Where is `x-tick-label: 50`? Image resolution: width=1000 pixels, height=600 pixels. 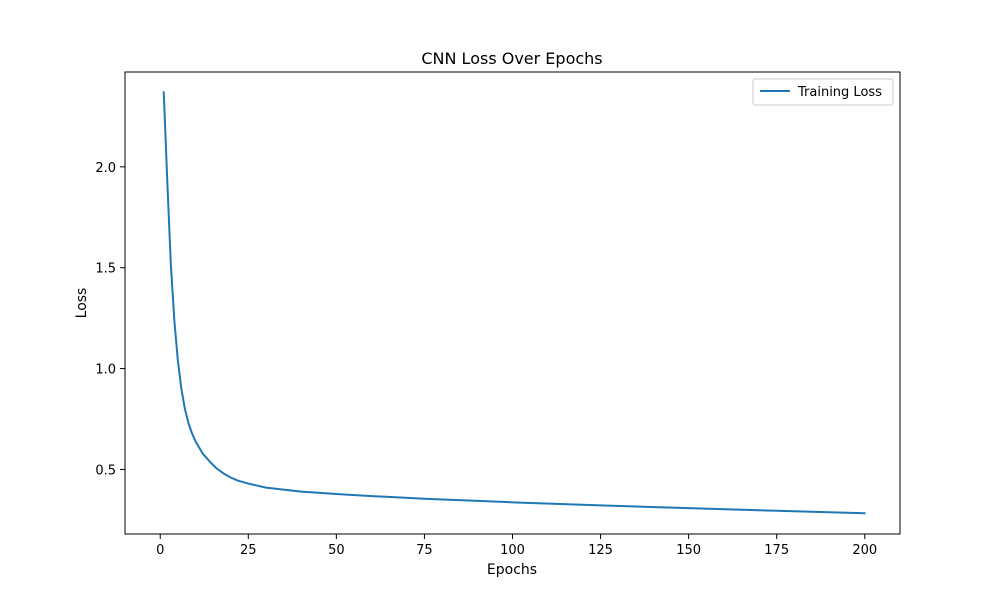
x-tick-label: 50 is located at coordinates (336, 550).